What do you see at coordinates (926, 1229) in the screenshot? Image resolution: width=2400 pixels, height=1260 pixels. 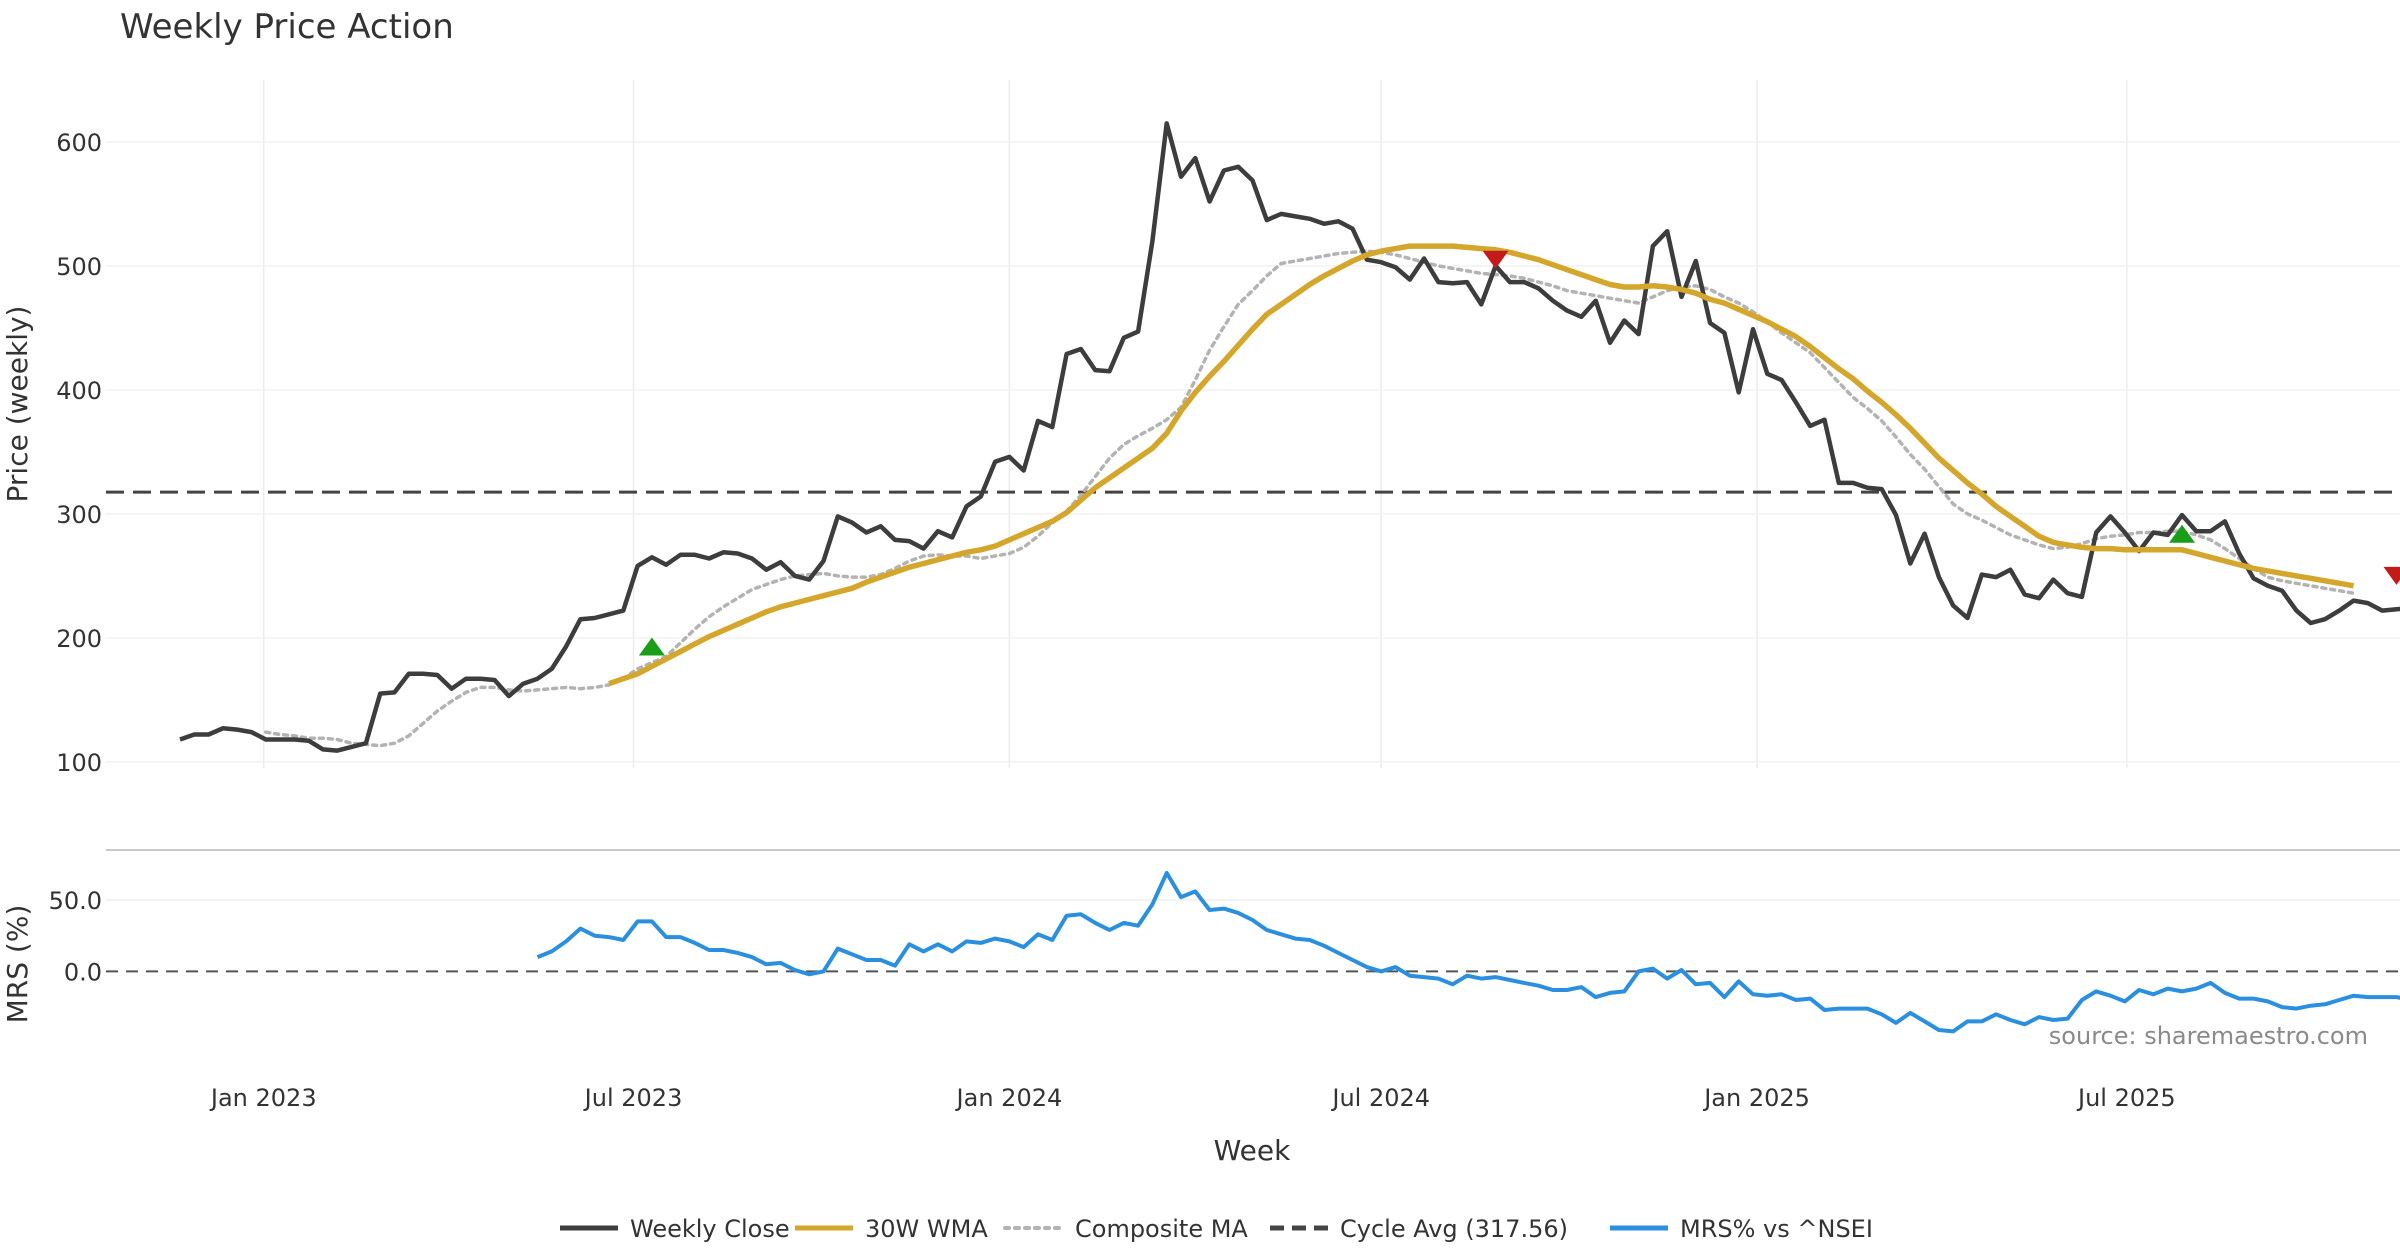 I see `legend-label: 30W WMA` at bounding box center [926, 1229].